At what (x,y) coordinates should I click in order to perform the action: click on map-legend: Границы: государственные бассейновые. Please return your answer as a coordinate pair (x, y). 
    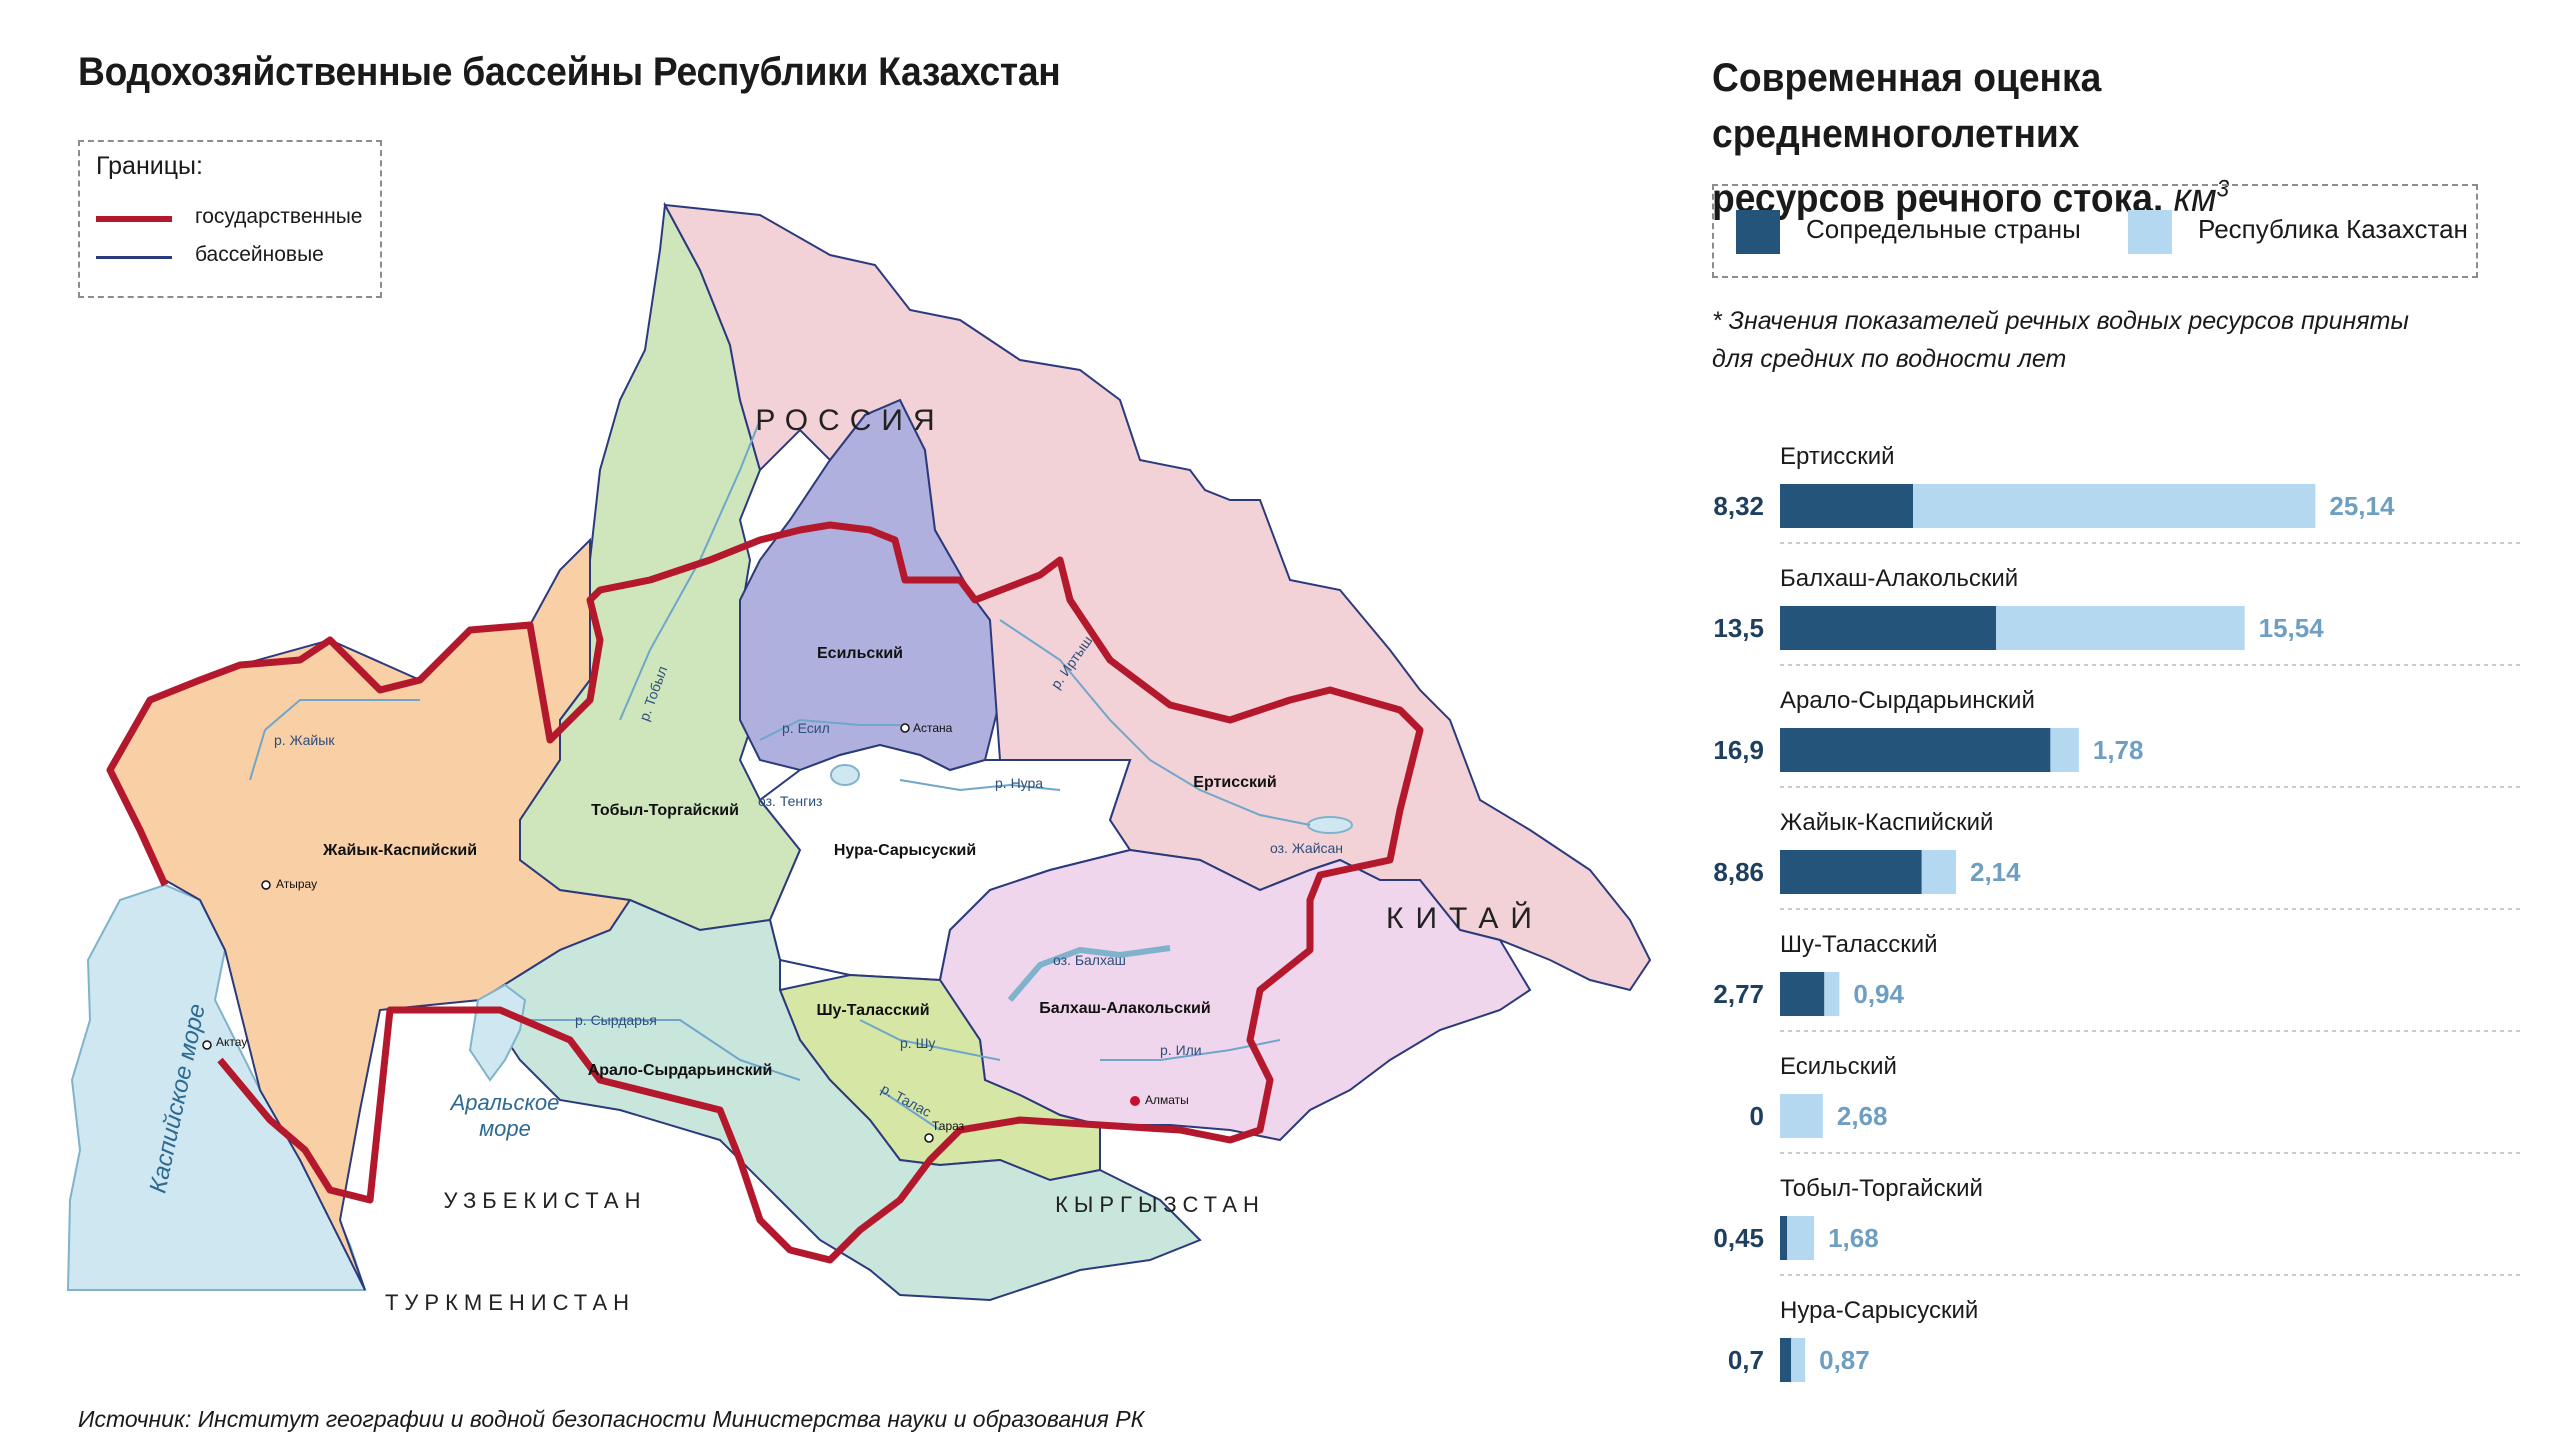
    Looking at the image, I should click on (230, 219).